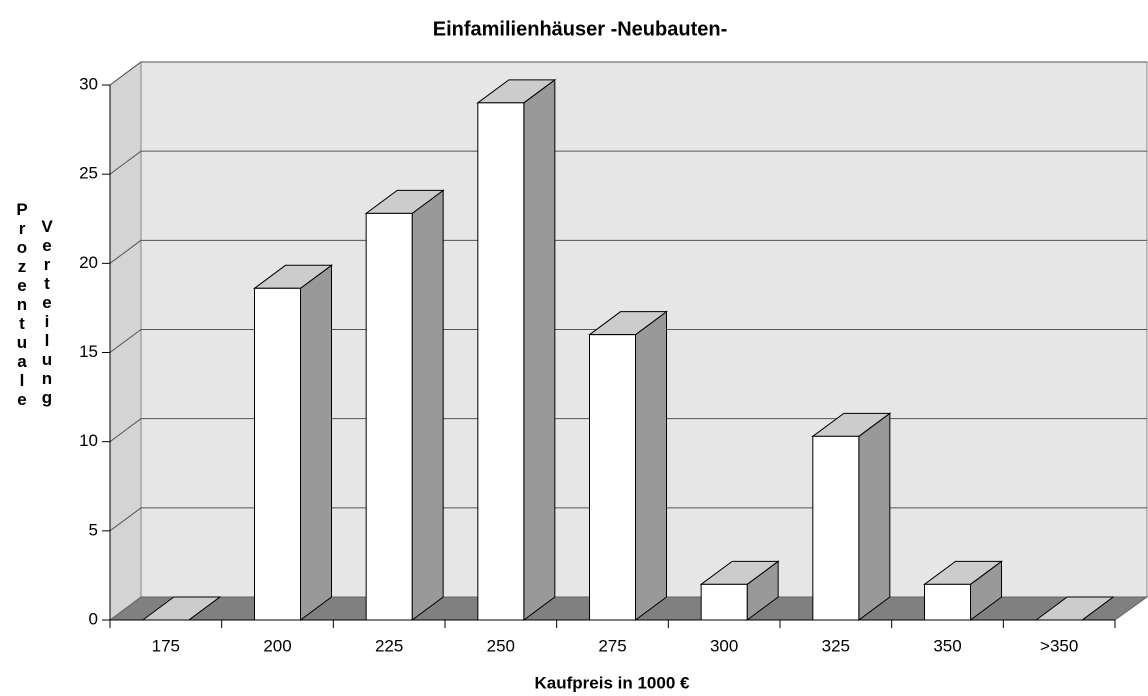 The width and height of the screenshot is (1148, 696). What do you see at coordinates (93, 618) in the screenshot?
I see `y-tick-label: 0` at bounding box center [93, 618].